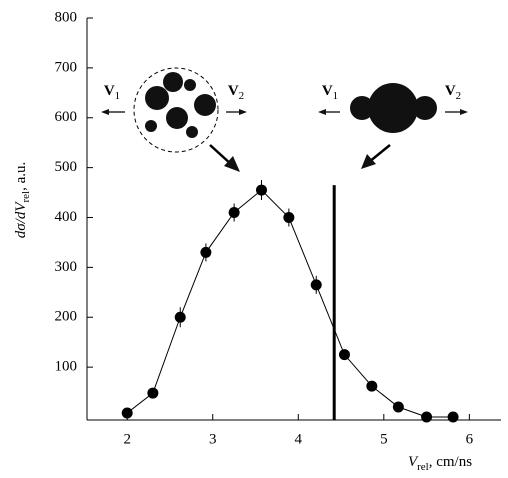 The width and height of the screenshot is (508, 478). What do you see at coordinates (66, 167) in the screenshot?
I see `y-tick-label: 500` at bounding box center [66, 167].